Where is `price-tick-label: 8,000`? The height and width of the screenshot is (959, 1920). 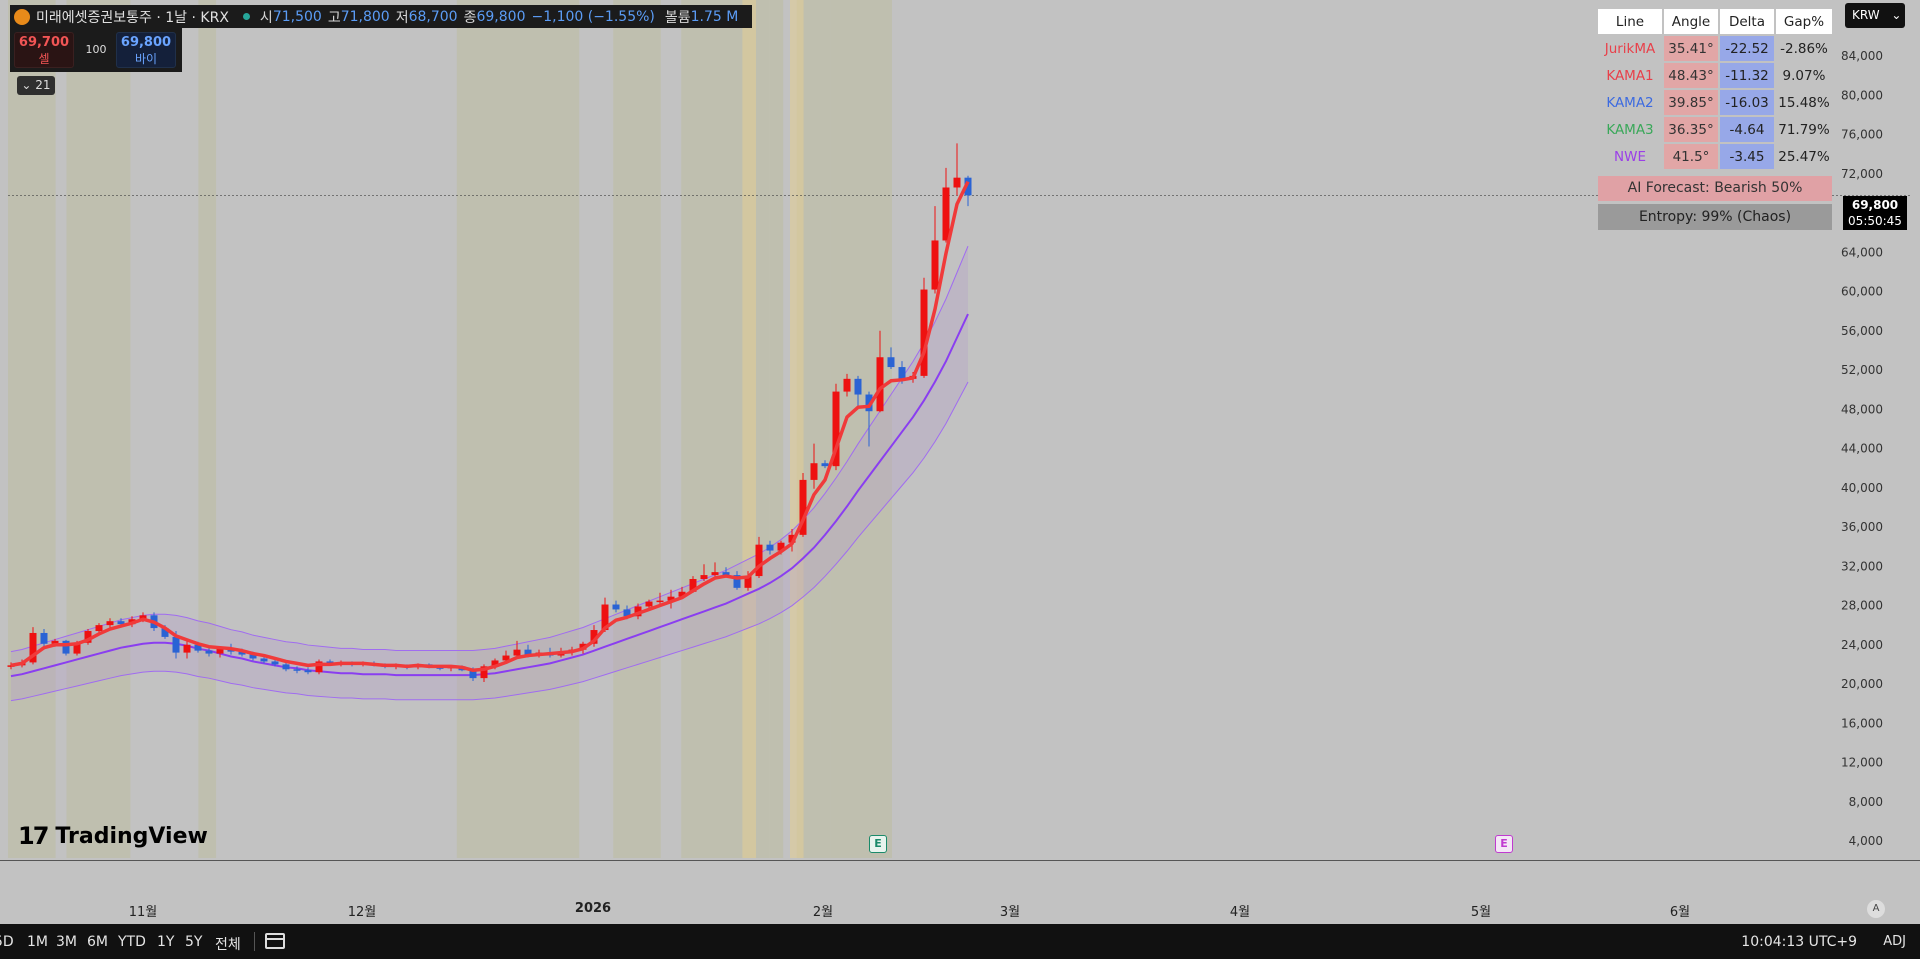 price-tick-label: 8,000 is located at coordinates (1866, 802).